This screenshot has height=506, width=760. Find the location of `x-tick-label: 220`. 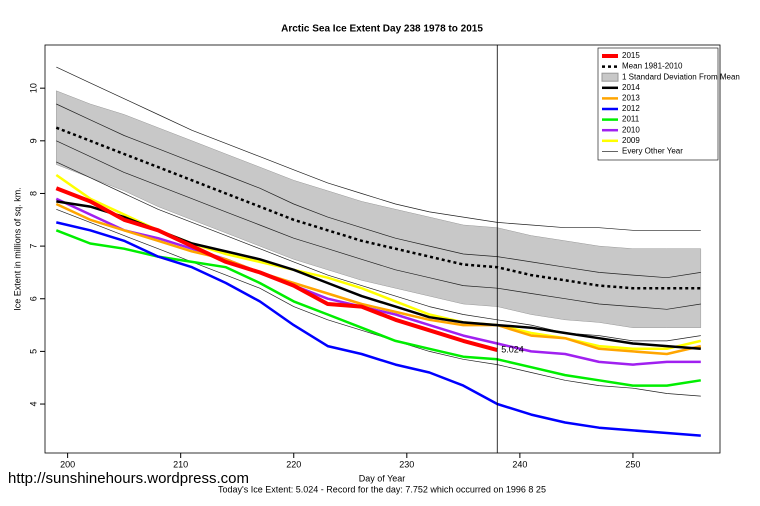

x-tick-label: 220 is located at coordinates (293, 464).